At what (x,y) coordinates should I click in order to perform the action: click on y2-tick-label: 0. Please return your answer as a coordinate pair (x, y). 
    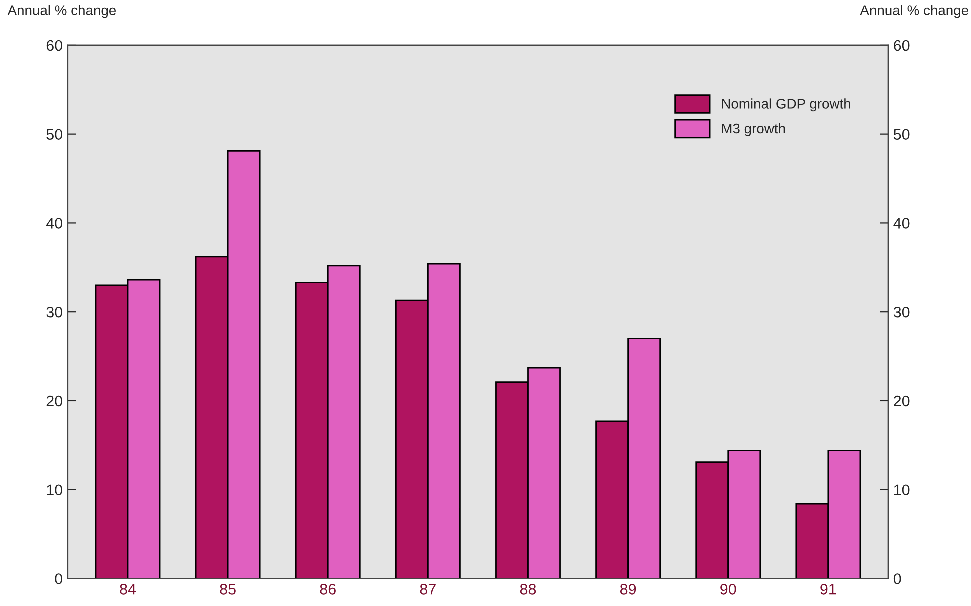
    Looking at the image, I should click on (898, 579).